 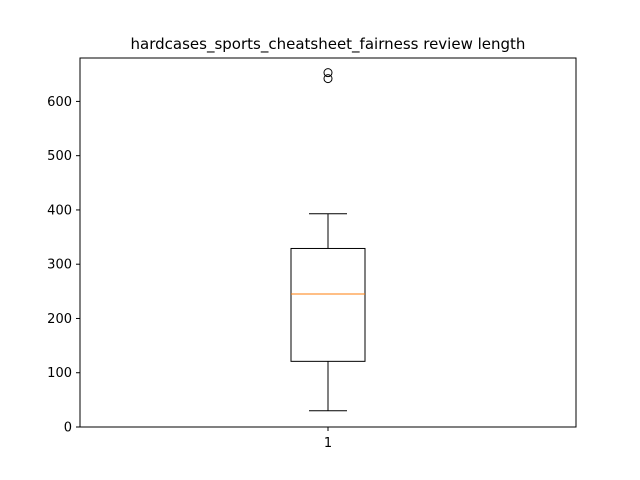 What do you see at coordinates (328, 443) in the screenshot?
I see `x-tick-label: 1` at bounding box center [328, 443].